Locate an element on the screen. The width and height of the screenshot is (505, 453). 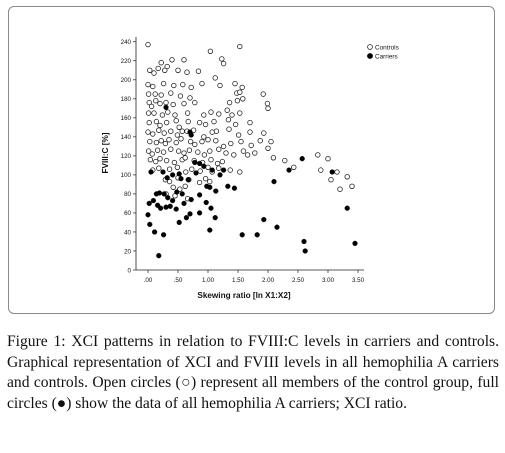
legend-label: Controls is located at coordinates (387, 47).